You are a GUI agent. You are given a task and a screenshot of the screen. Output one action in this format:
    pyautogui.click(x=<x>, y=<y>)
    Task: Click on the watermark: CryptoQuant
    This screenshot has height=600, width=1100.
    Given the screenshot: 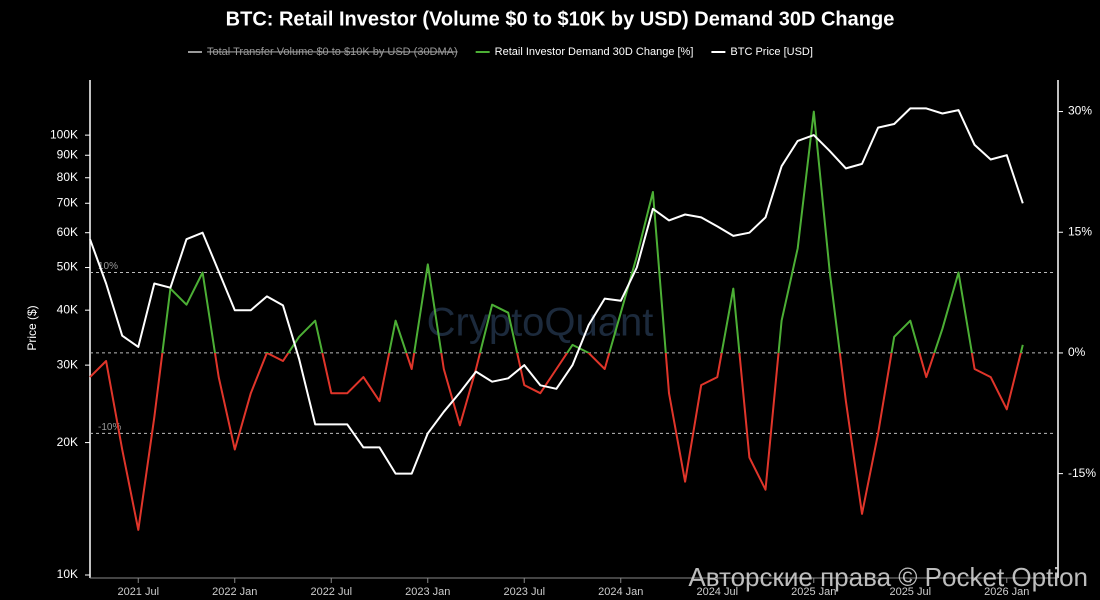 What is the action you would take?
    pyautogui.click(x=540, y=323)
    